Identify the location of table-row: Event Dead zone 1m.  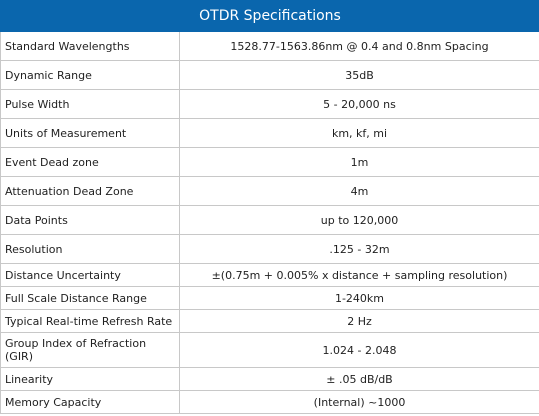
(269, 162).